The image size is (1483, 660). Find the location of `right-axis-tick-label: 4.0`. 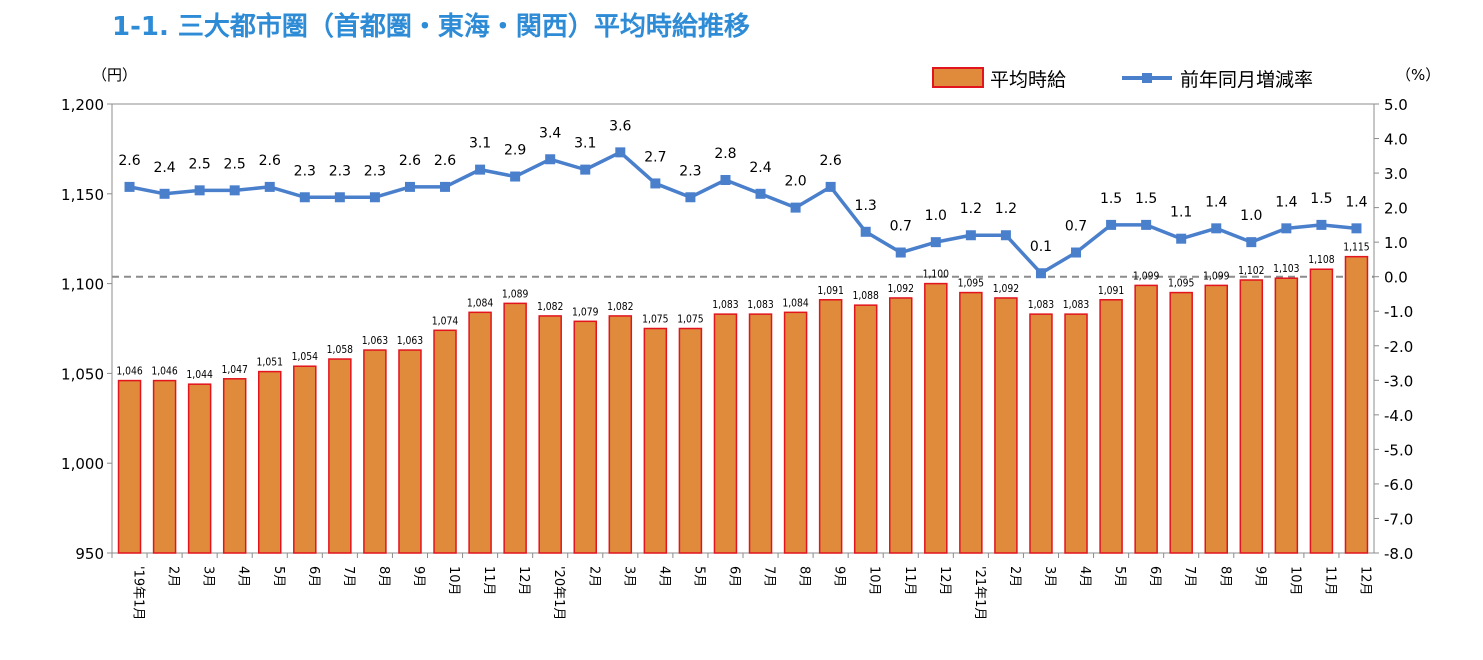

right-axis-tick-label: 4.0 is located at coordinates (1396, 140).